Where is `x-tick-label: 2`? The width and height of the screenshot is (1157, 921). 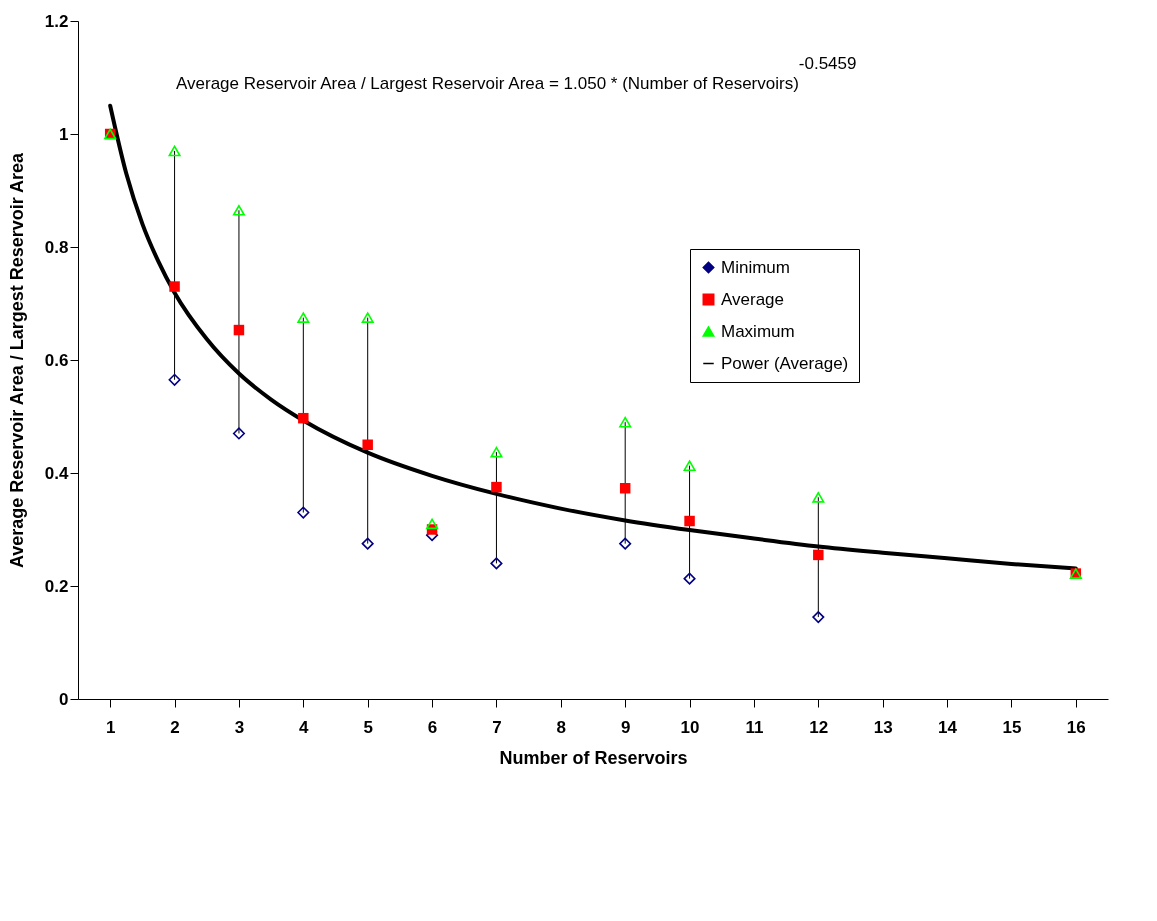 x-tick-label: 2 is located at coordinates (175, 727).